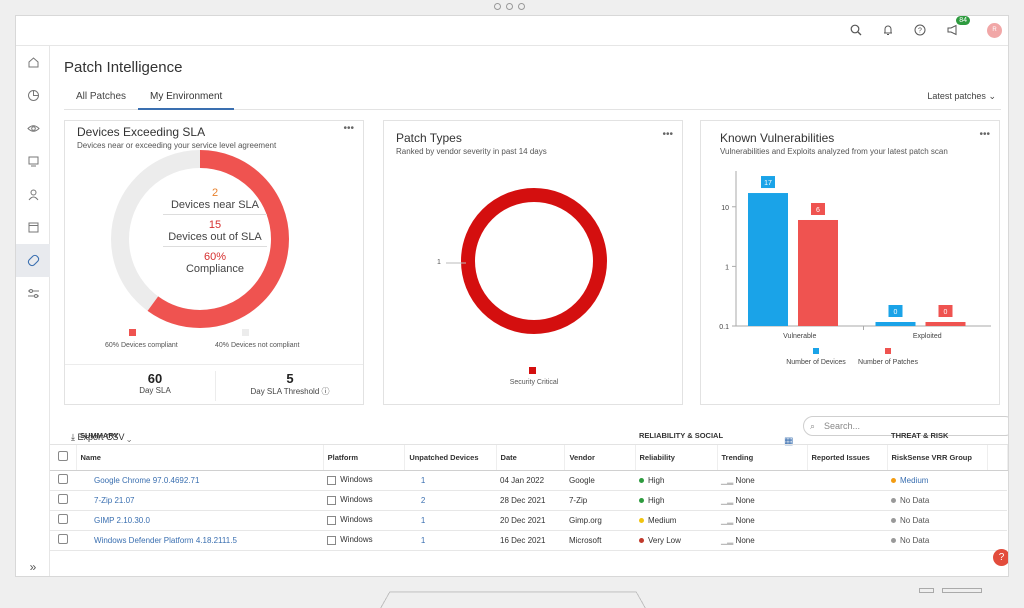  Describe the element at coordinates (215, 225) in the screenshot. I see `out-sla-count: 15` at that location.